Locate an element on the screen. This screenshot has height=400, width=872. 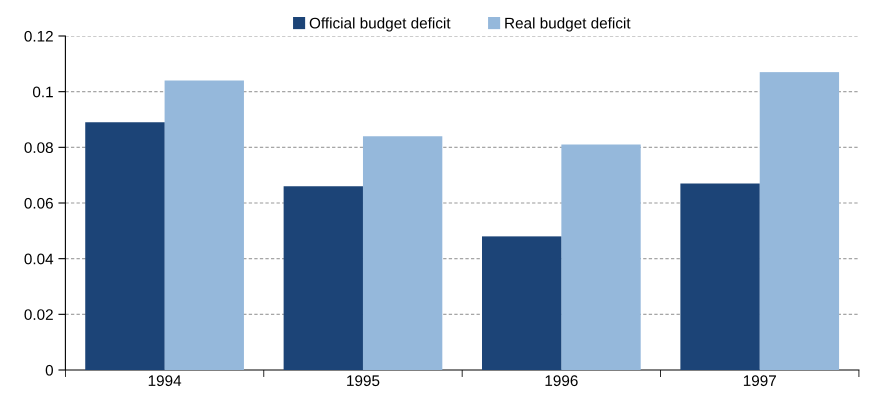
x-tick-label: 1994 is located at coordinates (165, 380).